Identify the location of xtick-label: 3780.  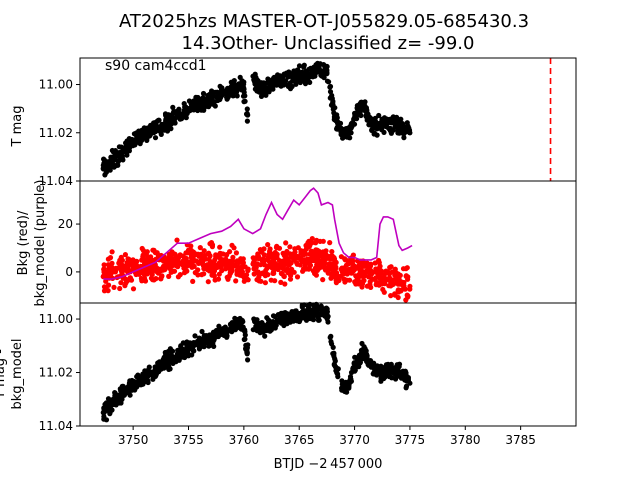
(465, 440).